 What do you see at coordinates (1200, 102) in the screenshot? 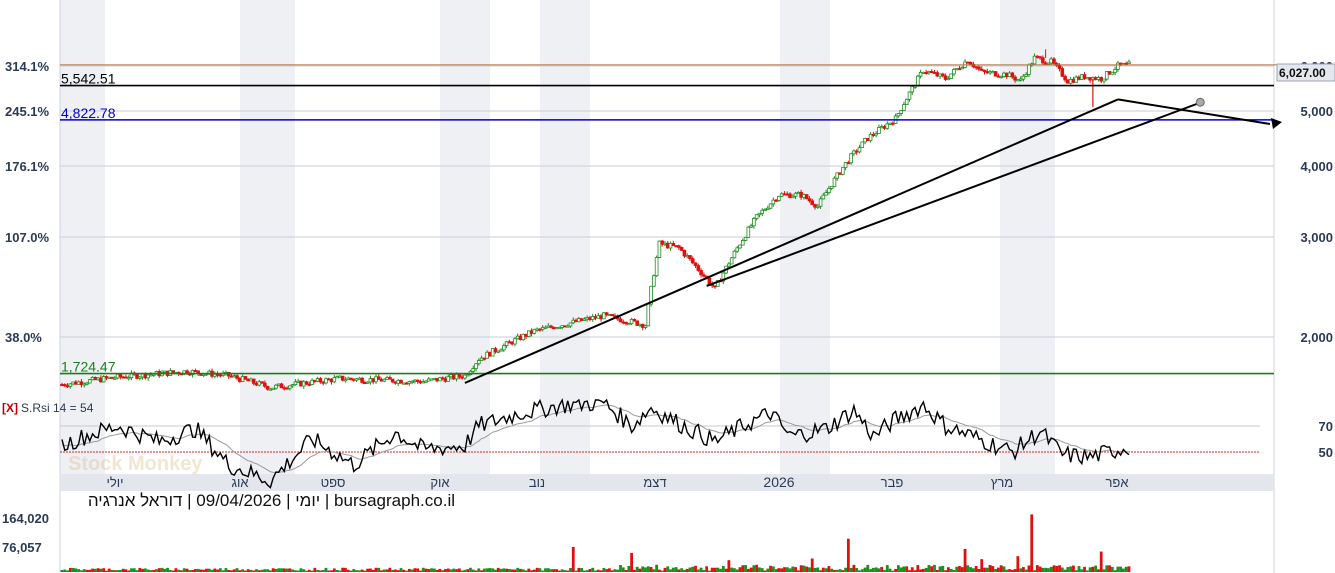
I see `trendline-handle` at bounding box center [1200, 102].